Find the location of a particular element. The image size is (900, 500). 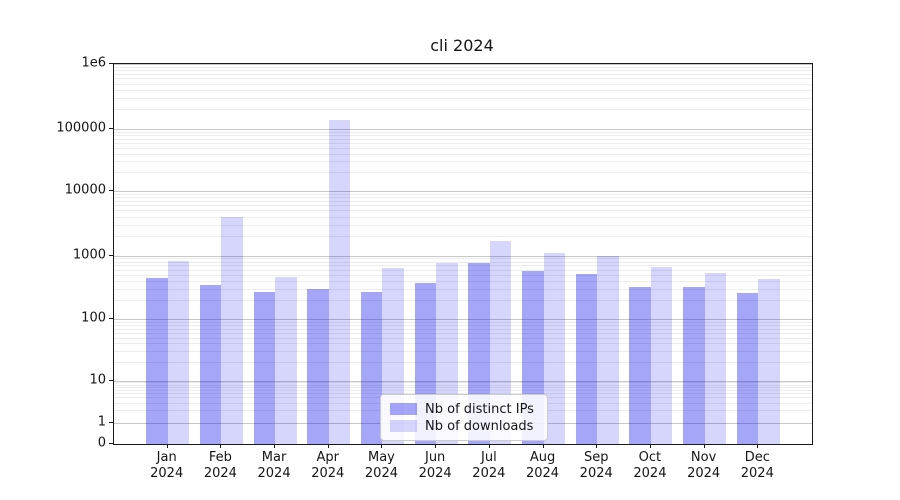

legend-row: Nb of distinct IPs is located at coordinates (464, 409).